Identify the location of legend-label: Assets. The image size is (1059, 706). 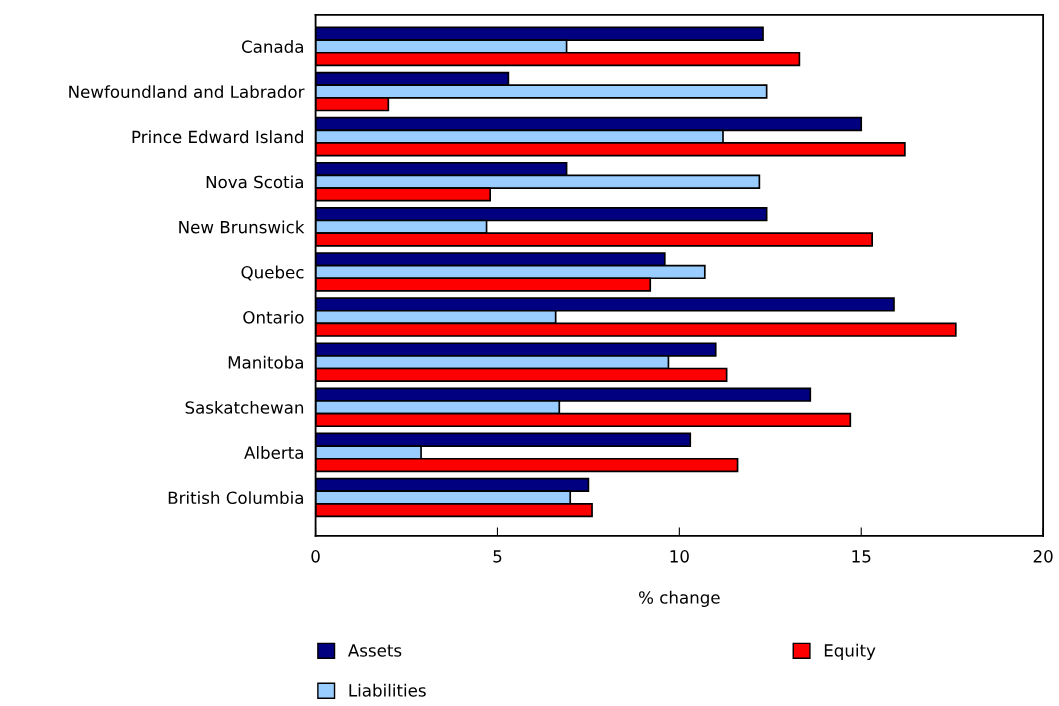
(375, 650).